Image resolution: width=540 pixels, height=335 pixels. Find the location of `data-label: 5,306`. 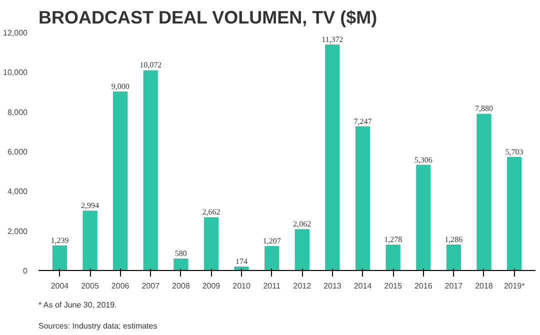

data-label: 5,306 is located at coordinates (423, 159).